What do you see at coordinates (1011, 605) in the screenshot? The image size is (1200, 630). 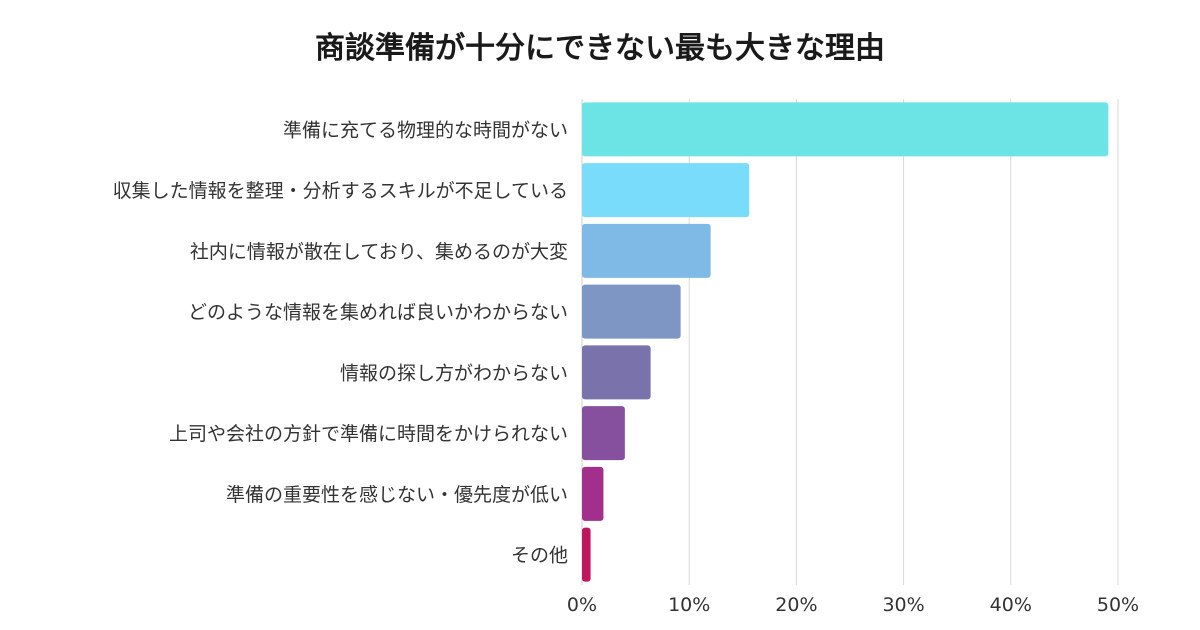 I see `x-tick-label: 40%` at bounding box center [1011, 605].